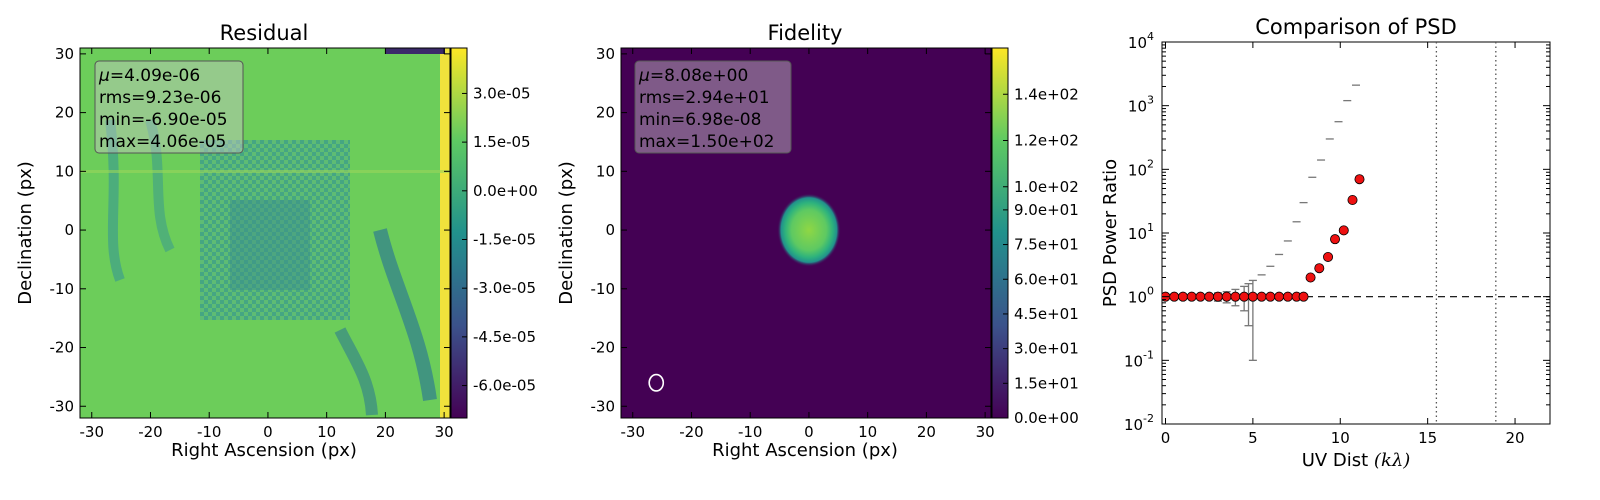 Image resolution: width=1600 pixels, height=500 pixels. Describe the element at coordinates (1046, 314) in the screenshot. I see `colorbar-tick-label: 4.5e+01` at that location.